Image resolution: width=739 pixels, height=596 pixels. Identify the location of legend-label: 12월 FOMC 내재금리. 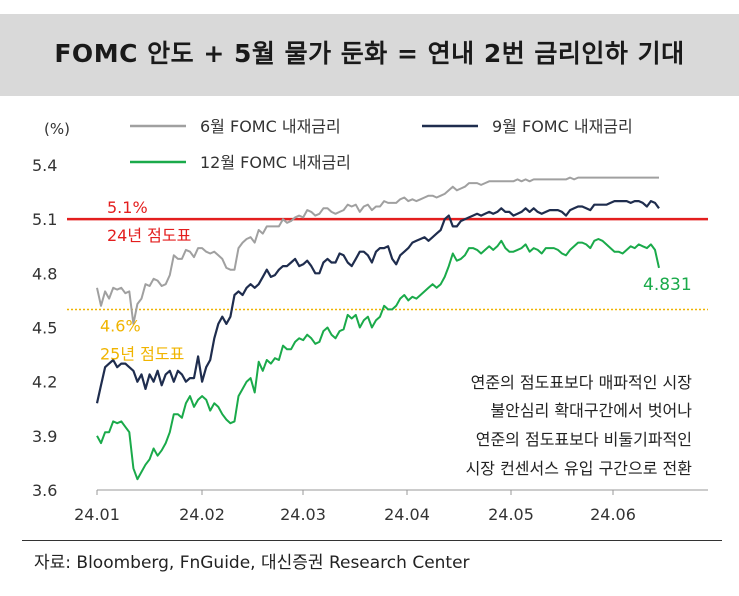
(275, 162).